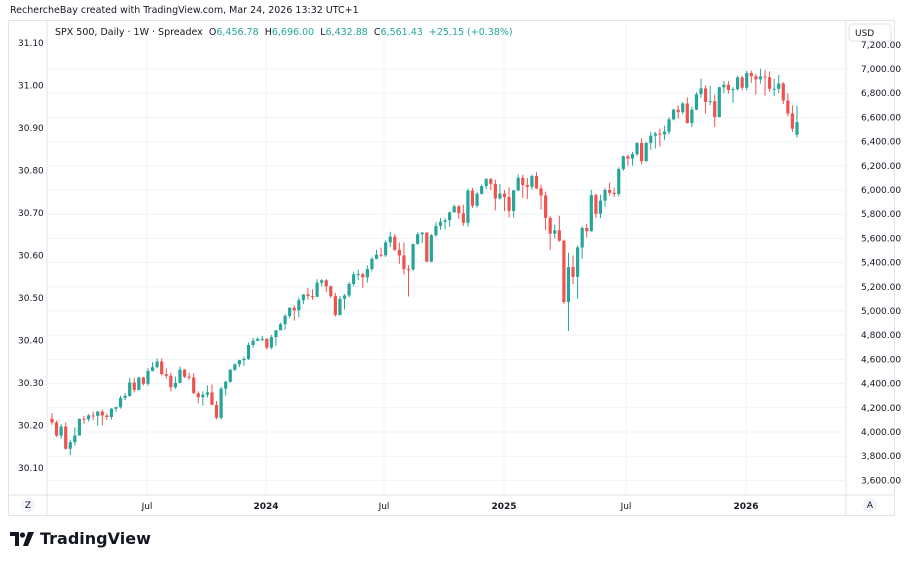  I want to click on currency-badge, so click(870, 32).